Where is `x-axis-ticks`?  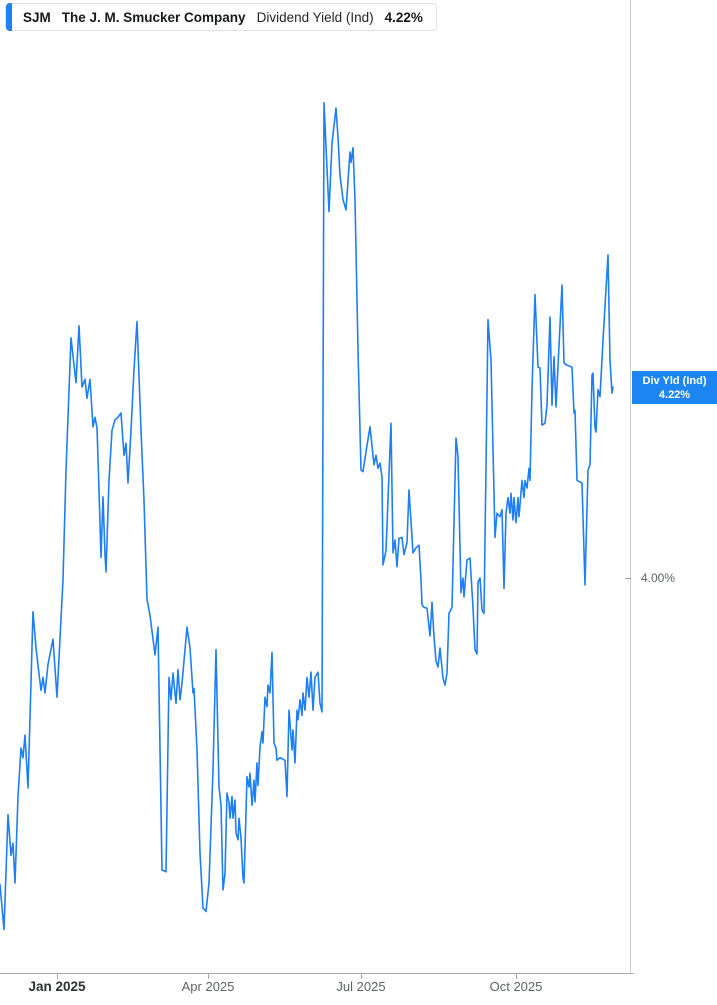
x-axis-ticks is located at coordinates (287, 976).